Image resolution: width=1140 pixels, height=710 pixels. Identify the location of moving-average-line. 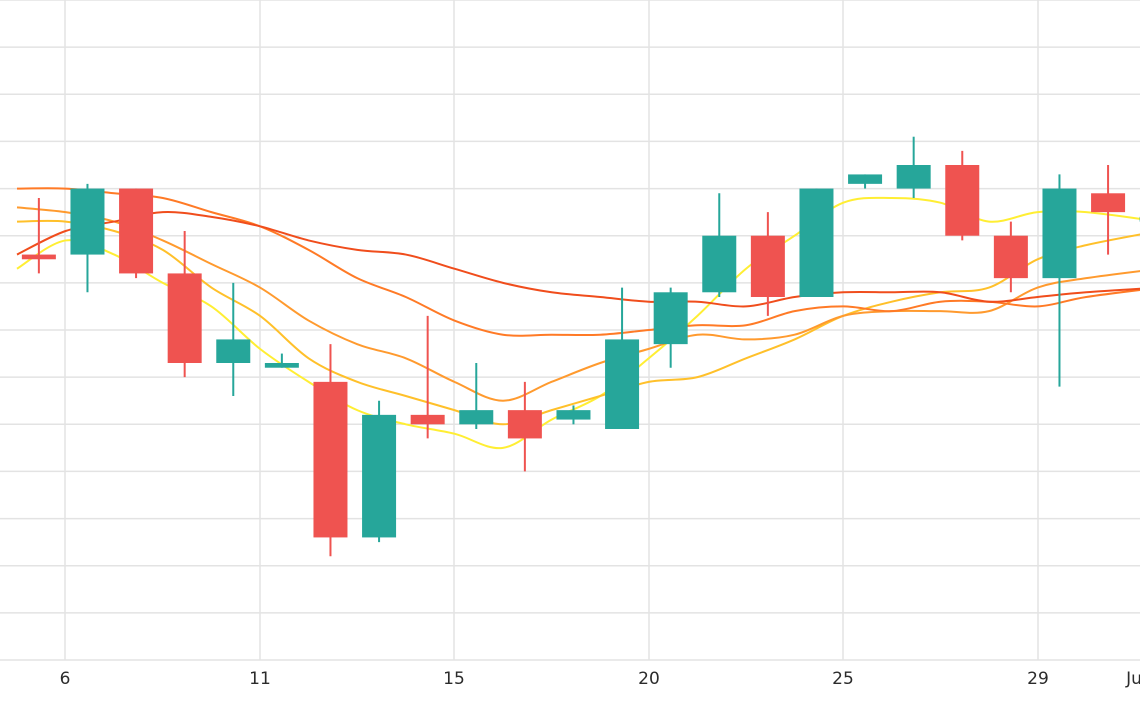
(578, 259).